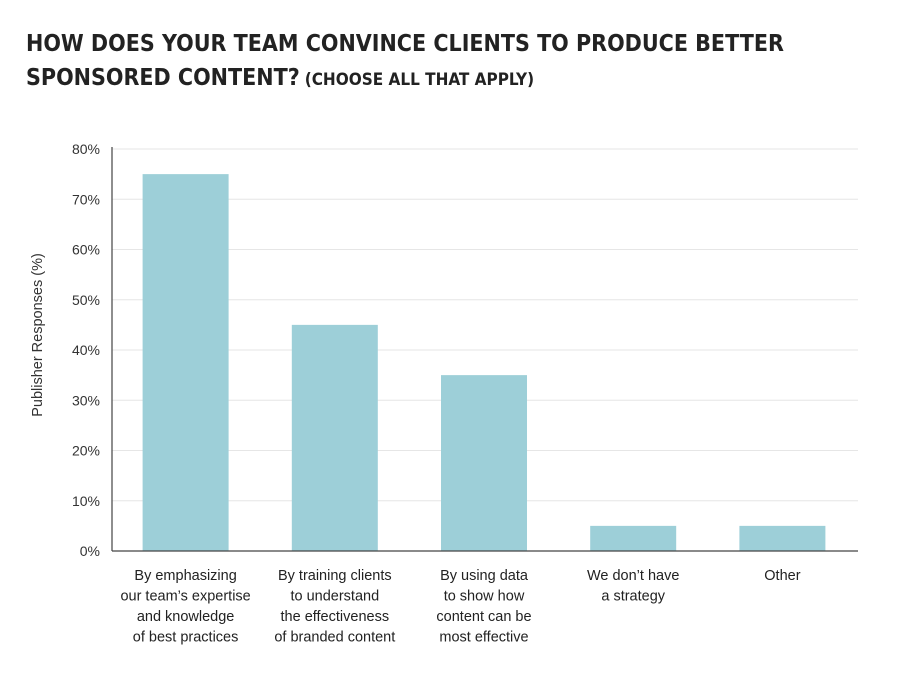  Describe the element at coordinates (86, 250) in the screenshot. I see `y-tick-label: 60%` at that location.